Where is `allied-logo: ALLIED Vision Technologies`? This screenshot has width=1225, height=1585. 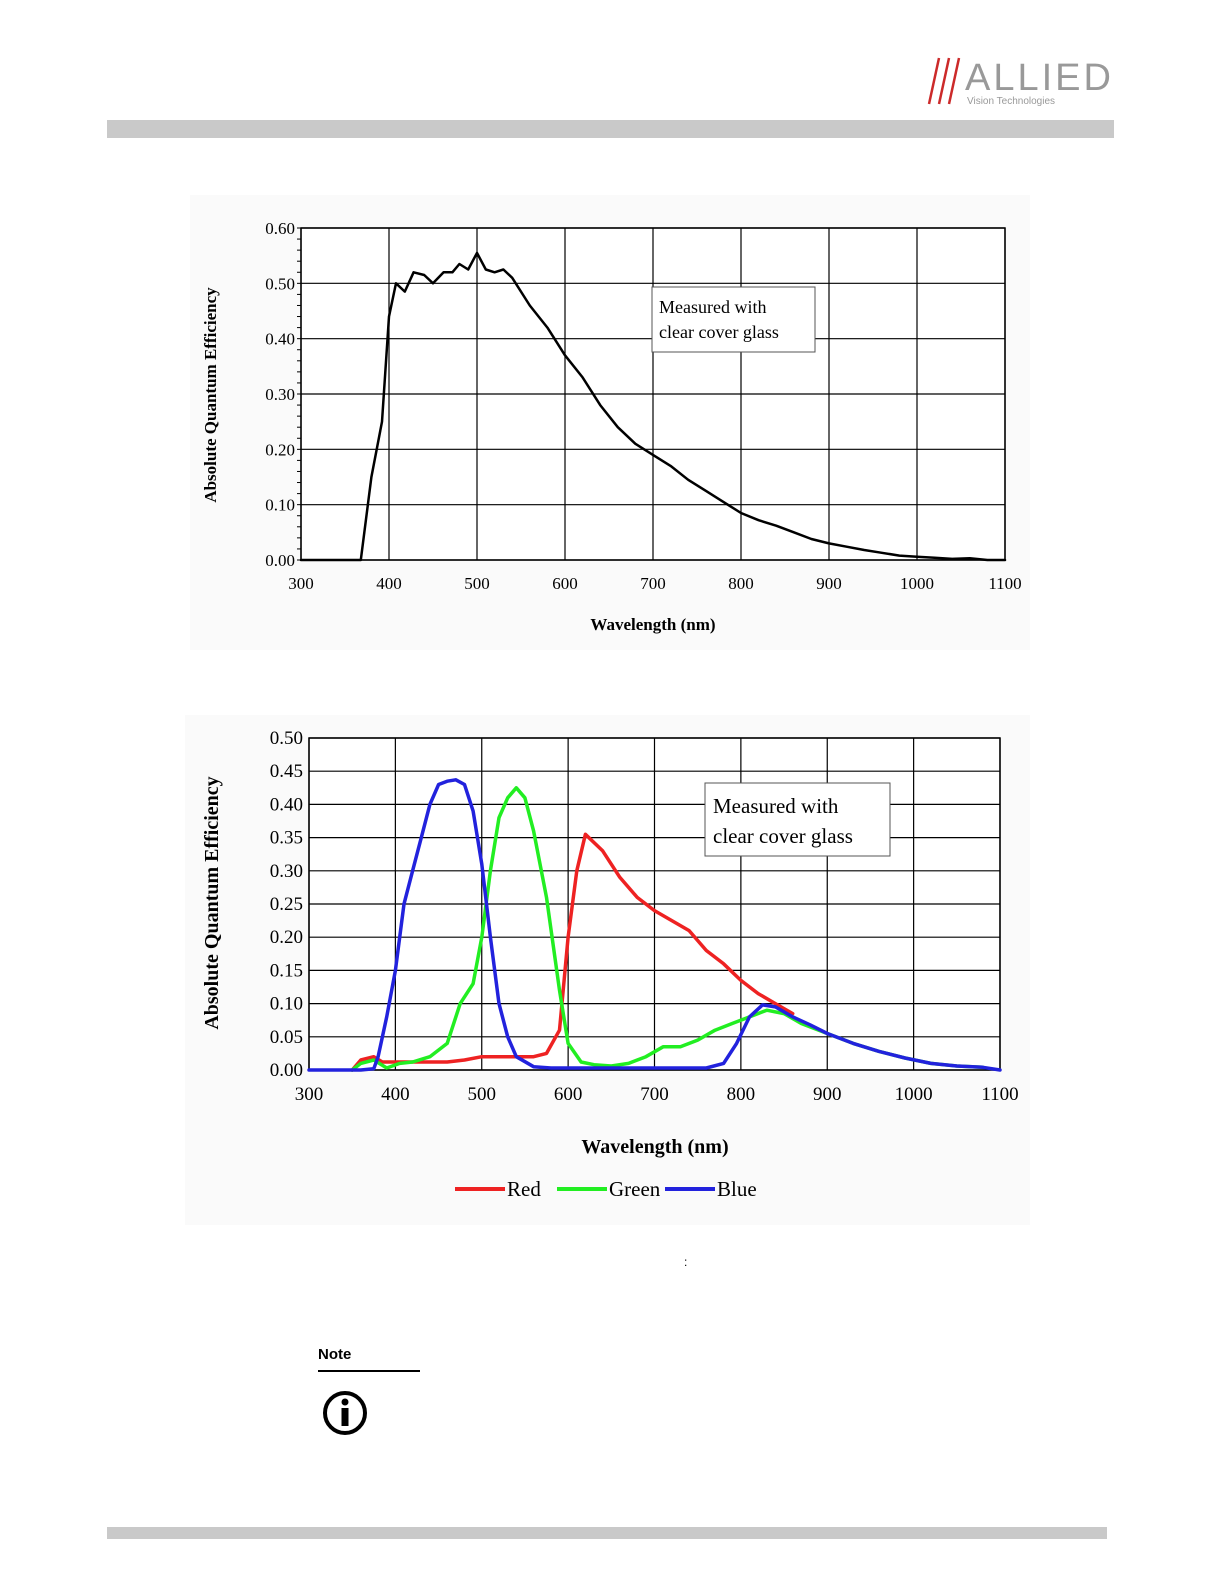 allied-logo: ALLIED Vision Technologies is located at coordinates (1020, 82).